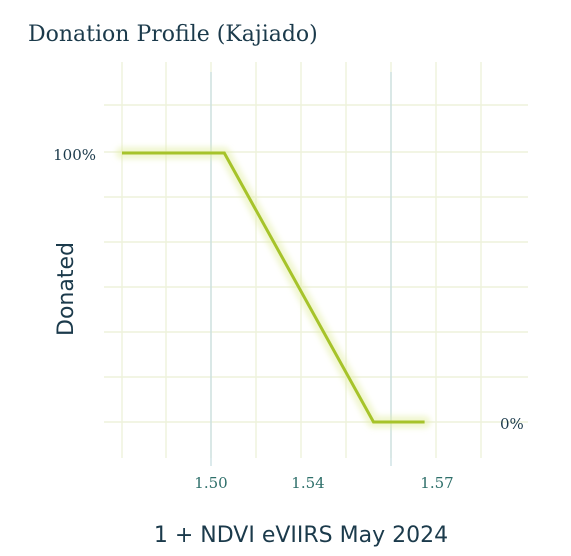 This screenshot has width=571, height=556. I want to click on x-tick-label: 1.54, so click(307, 483).